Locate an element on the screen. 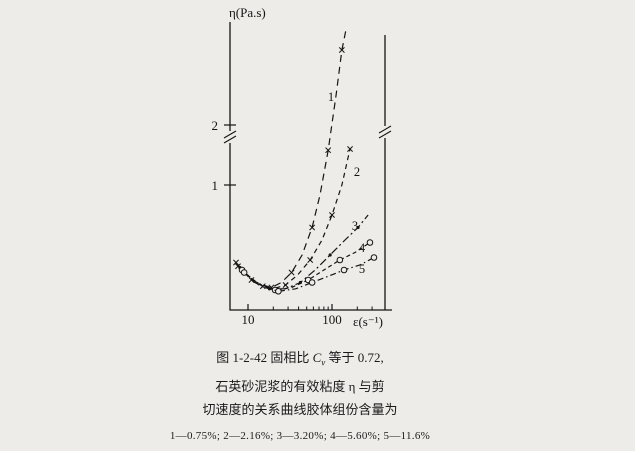 This screenshot has height=451, width=635. caption-line-3: 切速度的关系曲线胶体组份含量为 is located at coordinates (300, 409).